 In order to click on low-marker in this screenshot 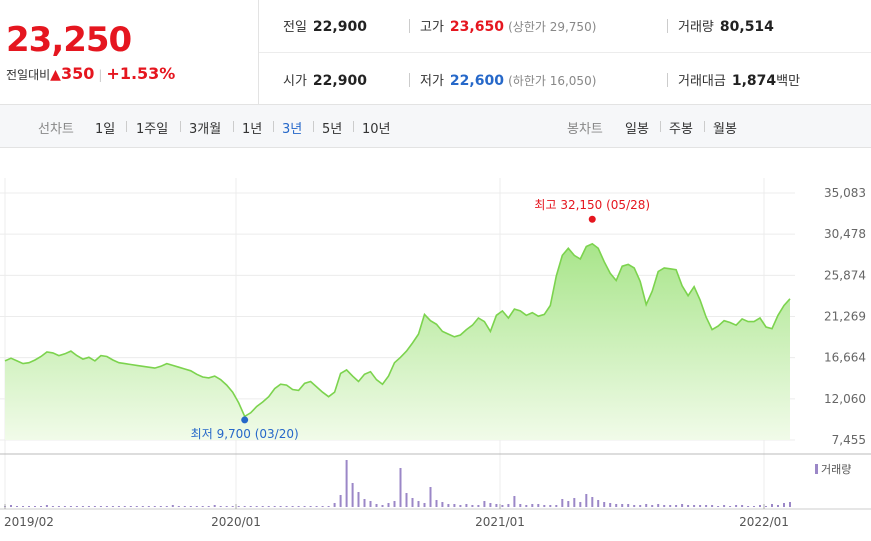, I will do `click(245, 420)`.